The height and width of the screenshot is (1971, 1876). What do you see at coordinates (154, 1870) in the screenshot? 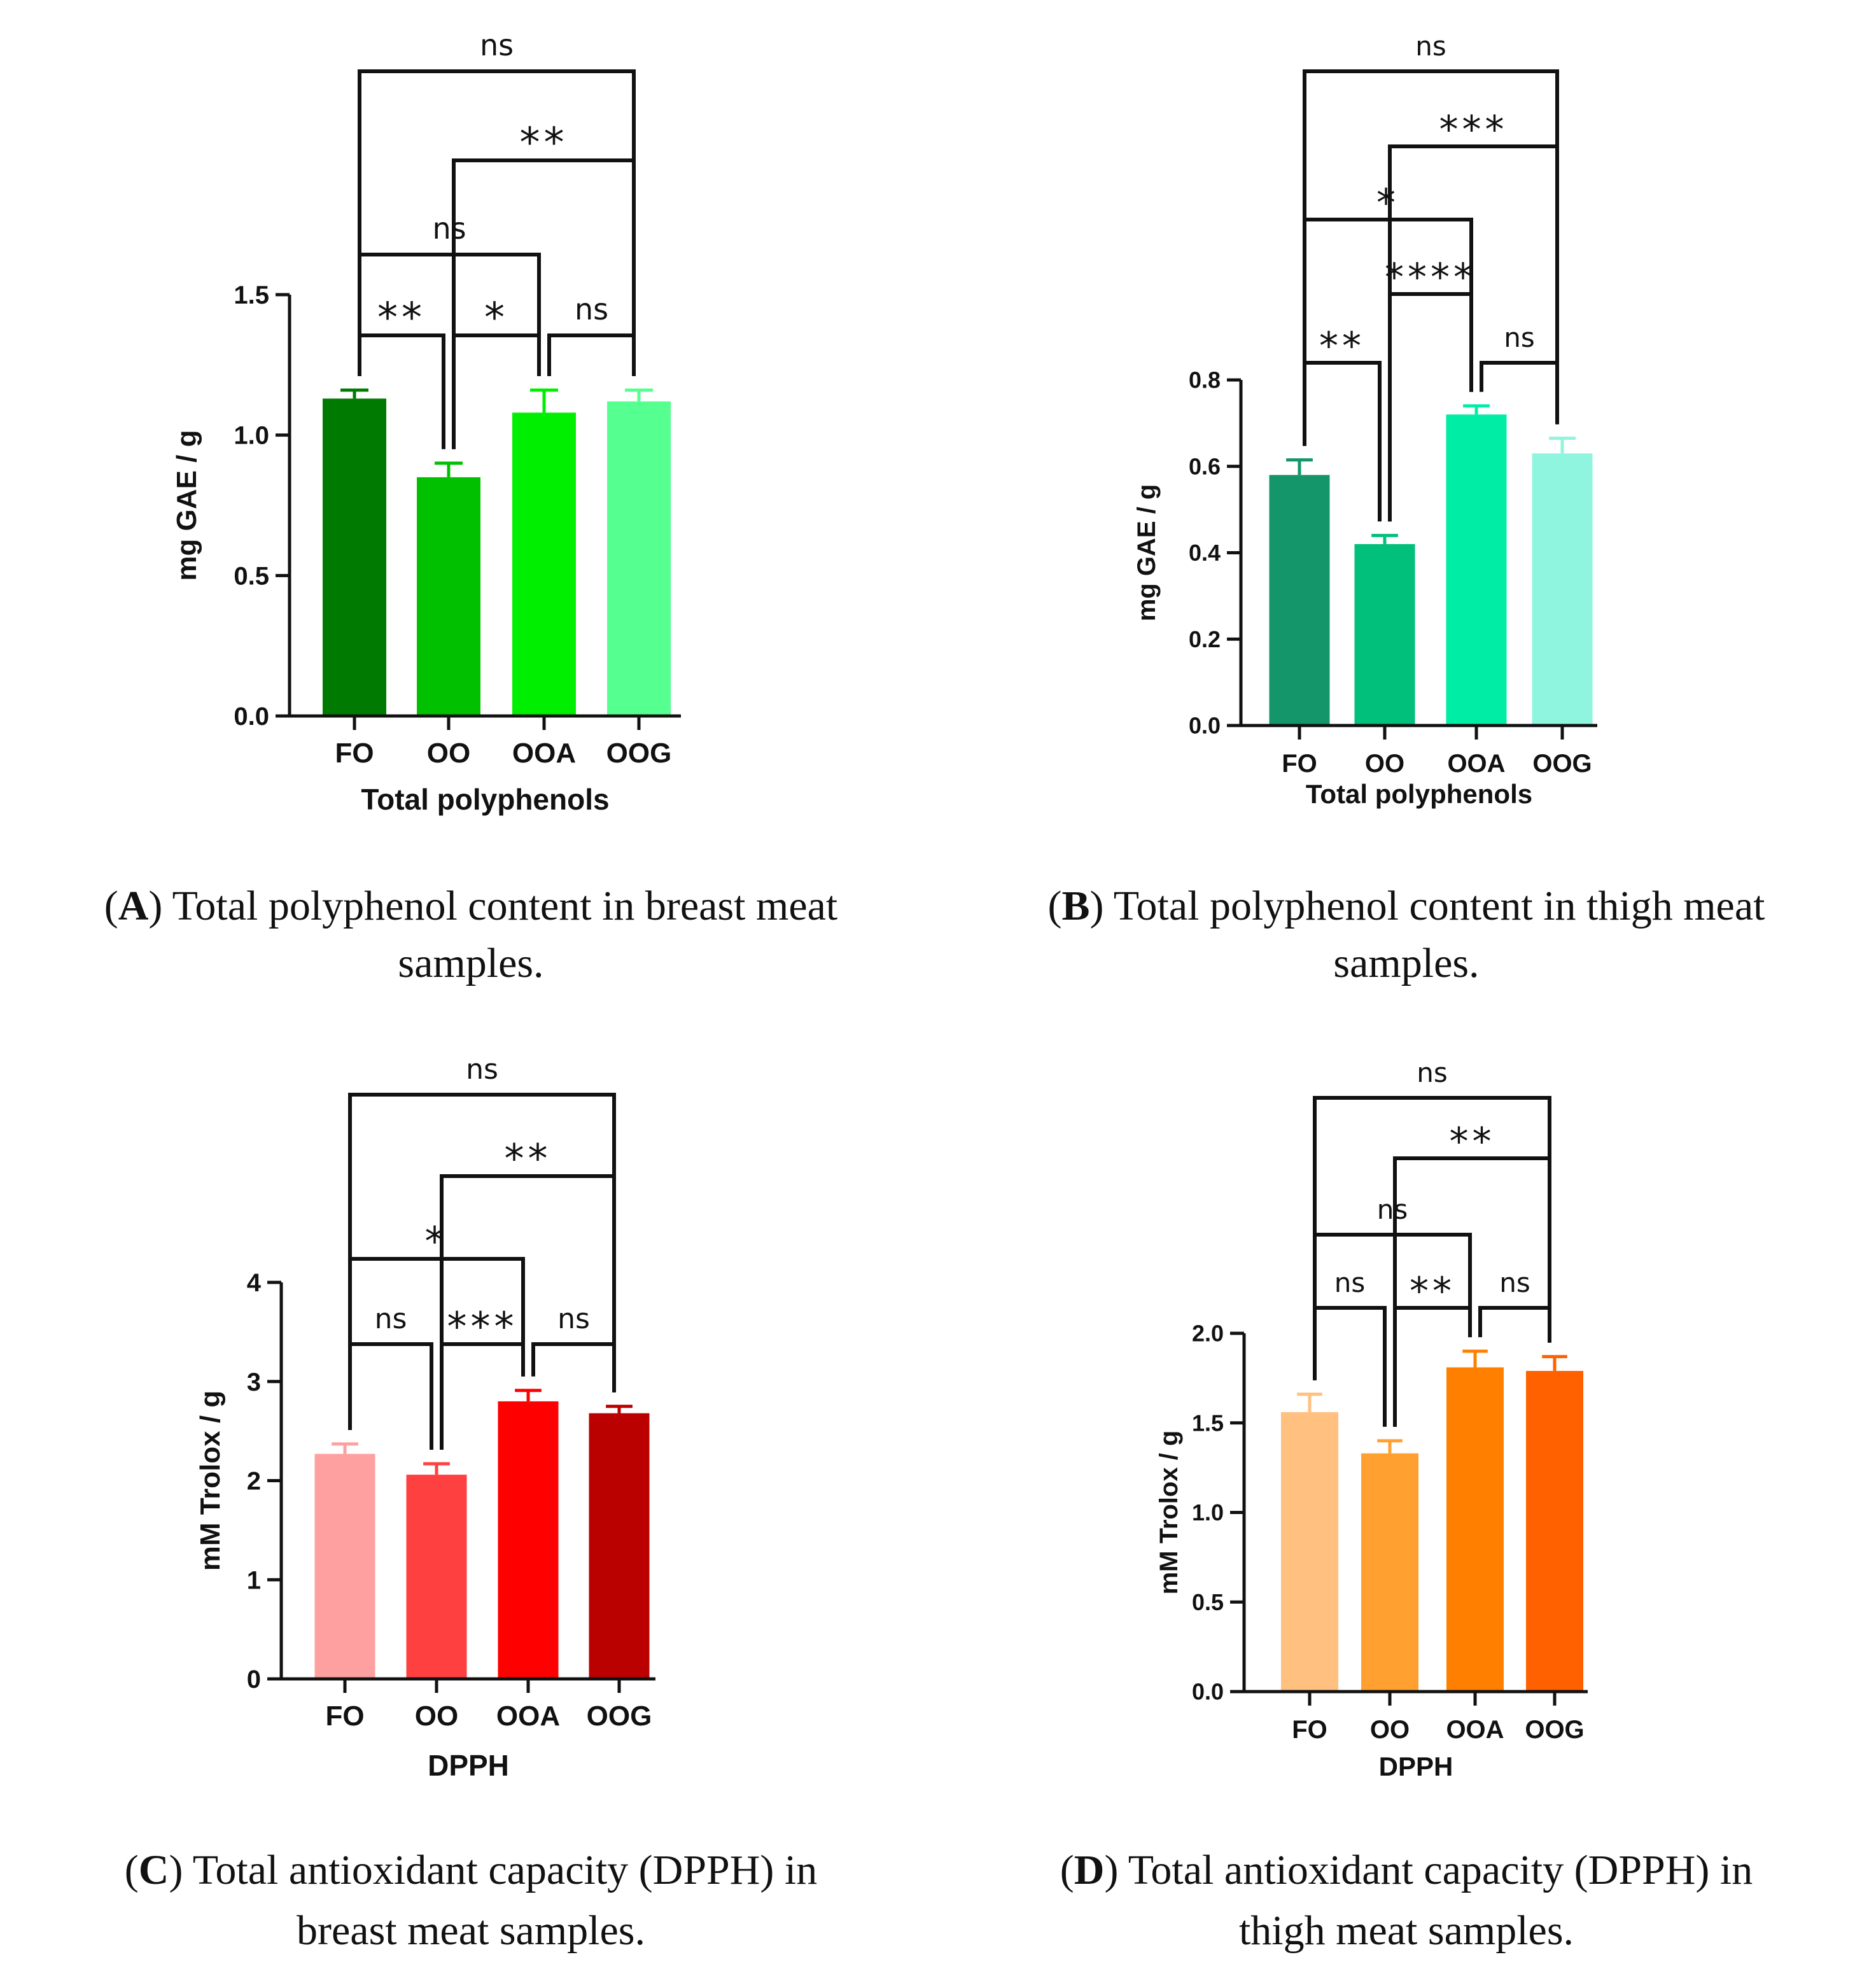
I see `caption-letter: C` at bounding box center [154, 1870].